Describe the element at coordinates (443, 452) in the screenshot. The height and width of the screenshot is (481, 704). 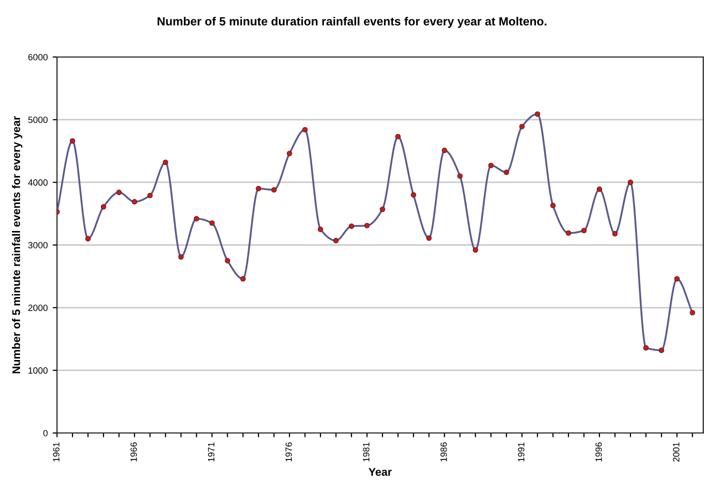
I see `x-tick-label: 1986` at that location.